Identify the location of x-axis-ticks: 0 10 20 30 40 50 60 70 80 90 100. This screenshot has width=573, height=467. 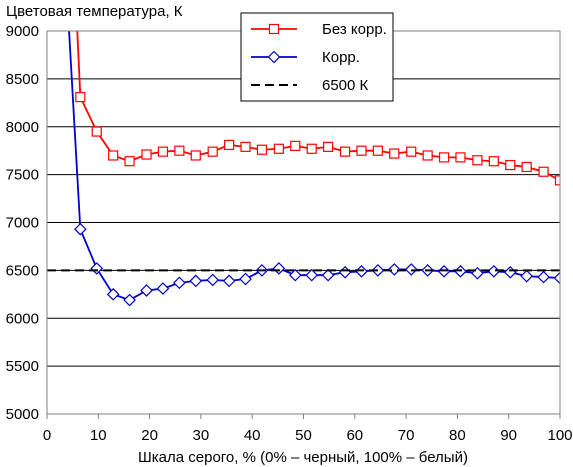
(308, 429).